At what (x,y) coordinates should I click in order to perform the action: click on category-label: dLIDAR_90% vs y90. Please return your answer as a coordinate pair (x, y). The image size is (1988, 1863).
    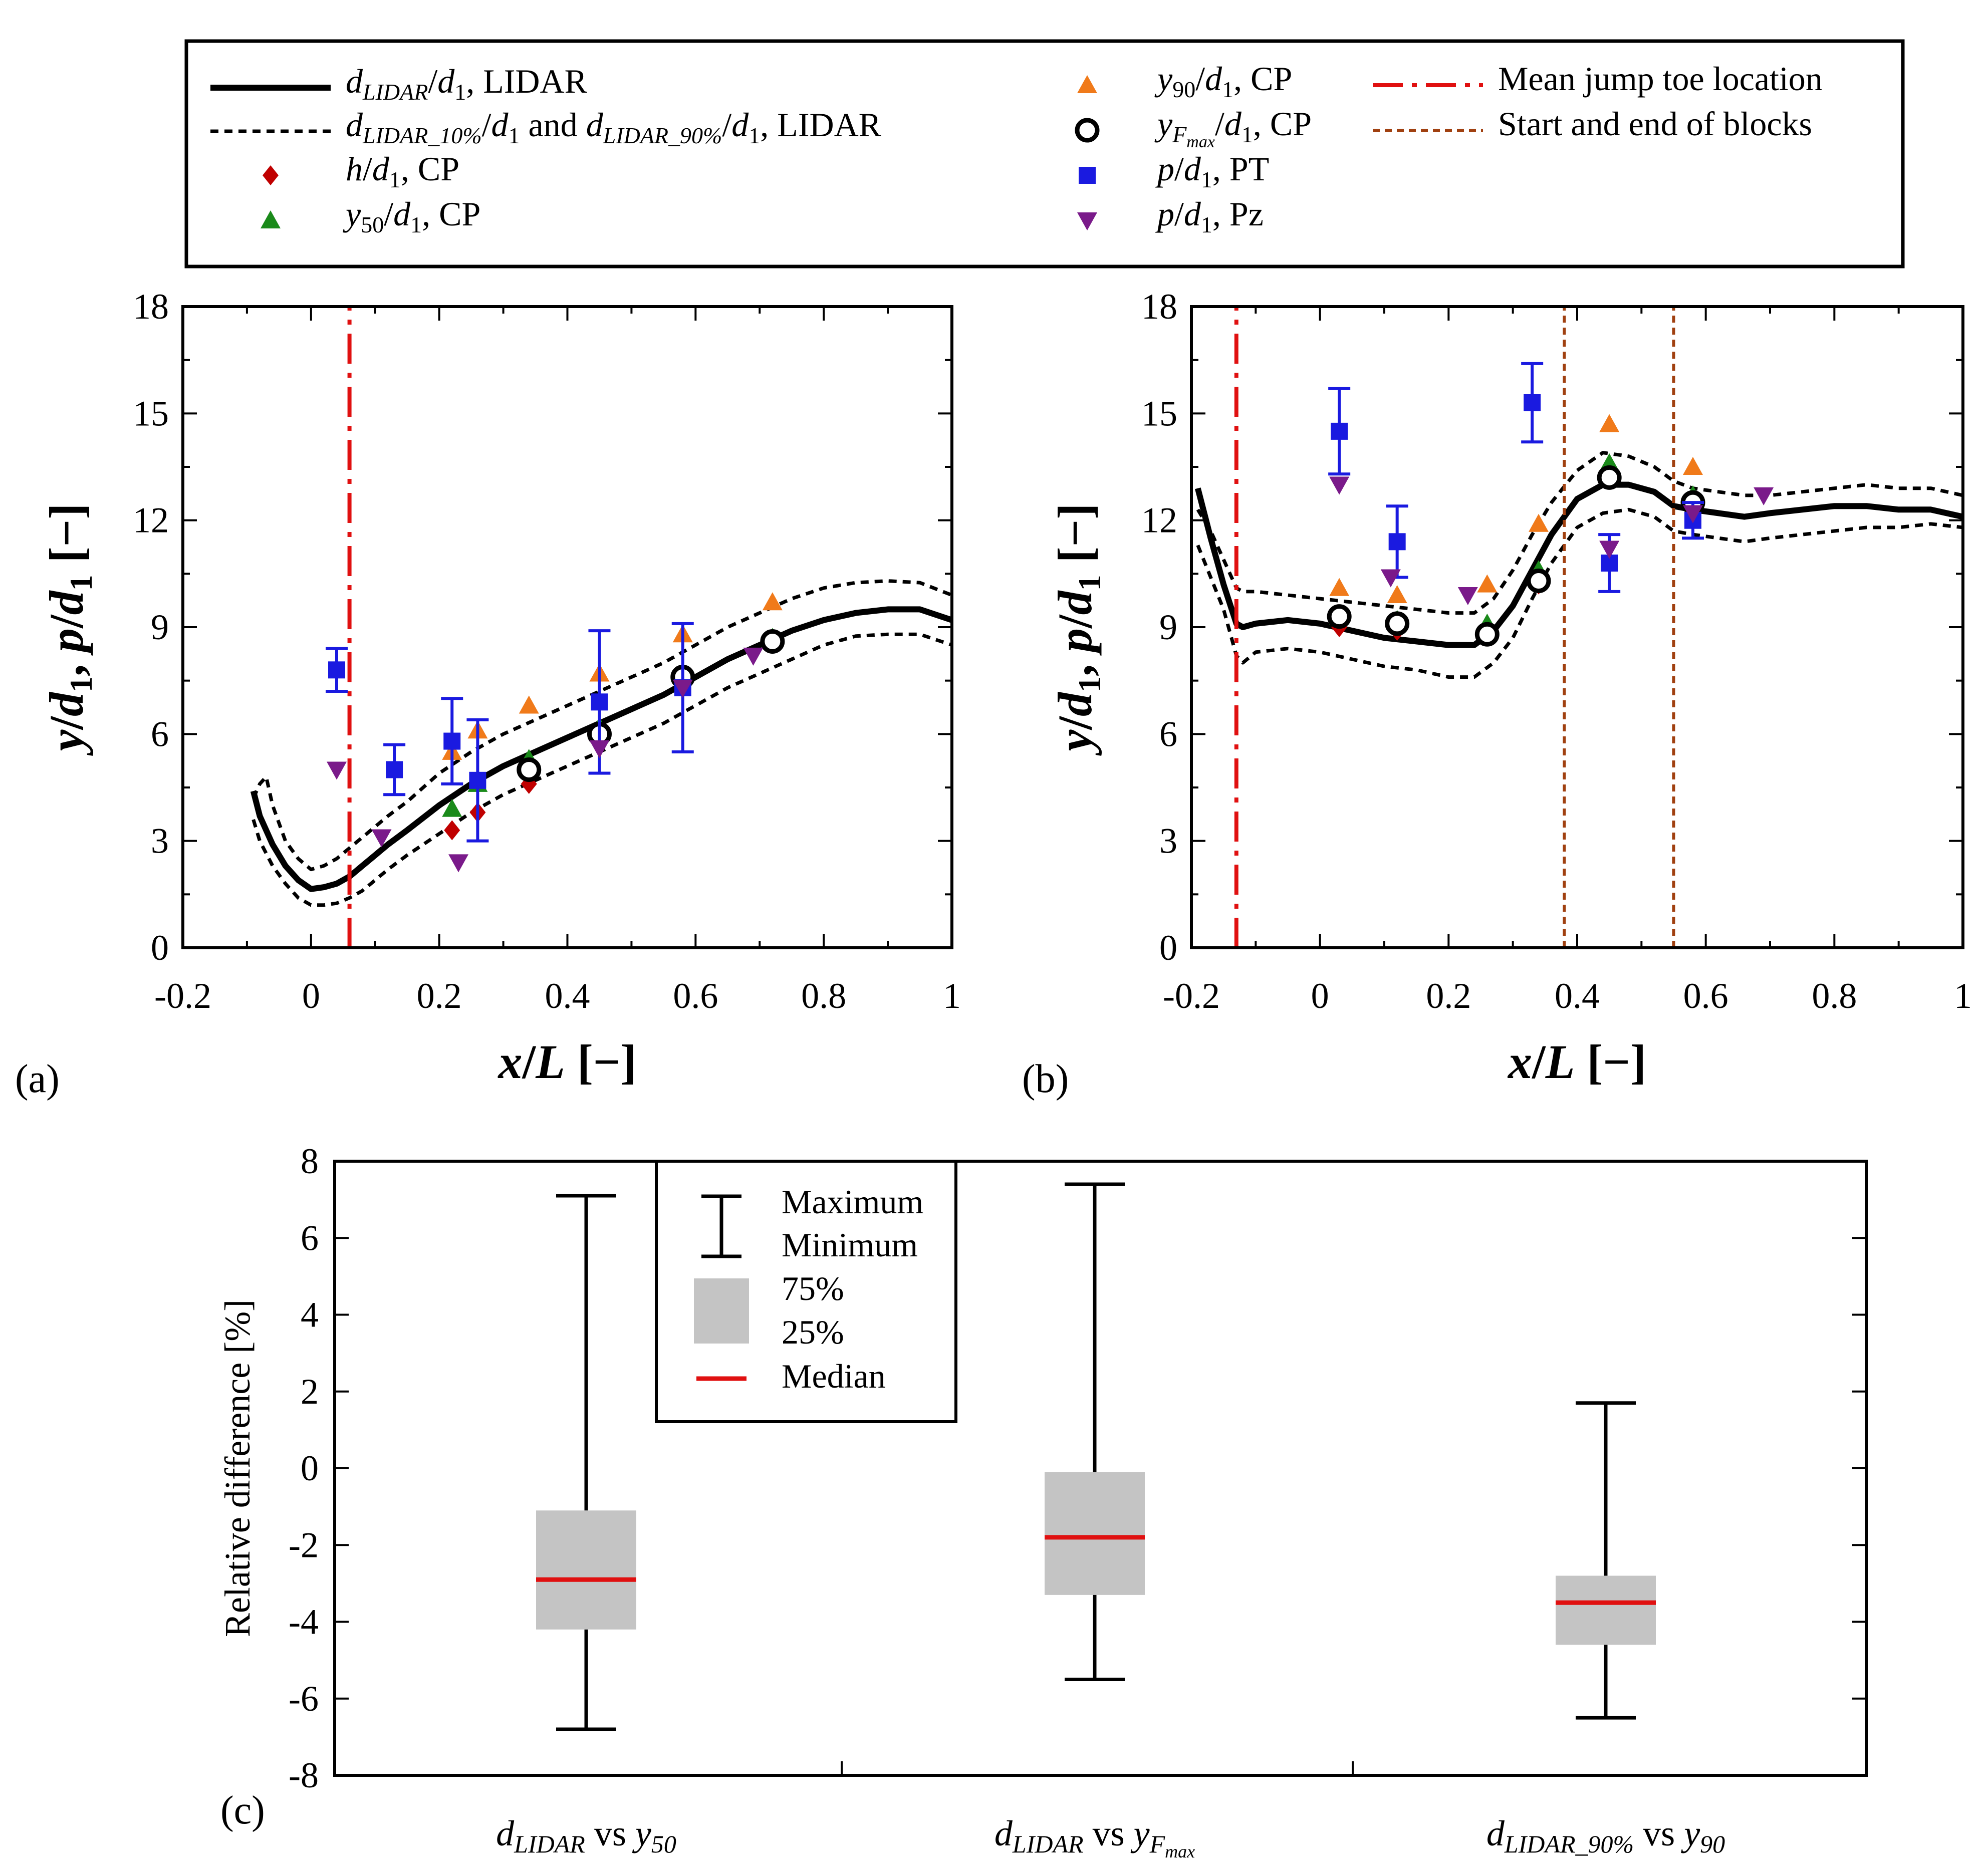
    Looking at the image, I should click on (1605, 1835).